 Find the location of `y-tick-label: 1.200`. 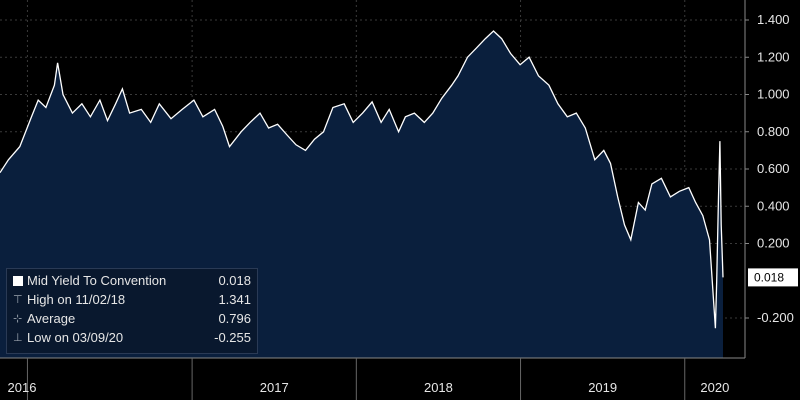

y-tick-label: 1.200 is located at coordinates (773, 56).